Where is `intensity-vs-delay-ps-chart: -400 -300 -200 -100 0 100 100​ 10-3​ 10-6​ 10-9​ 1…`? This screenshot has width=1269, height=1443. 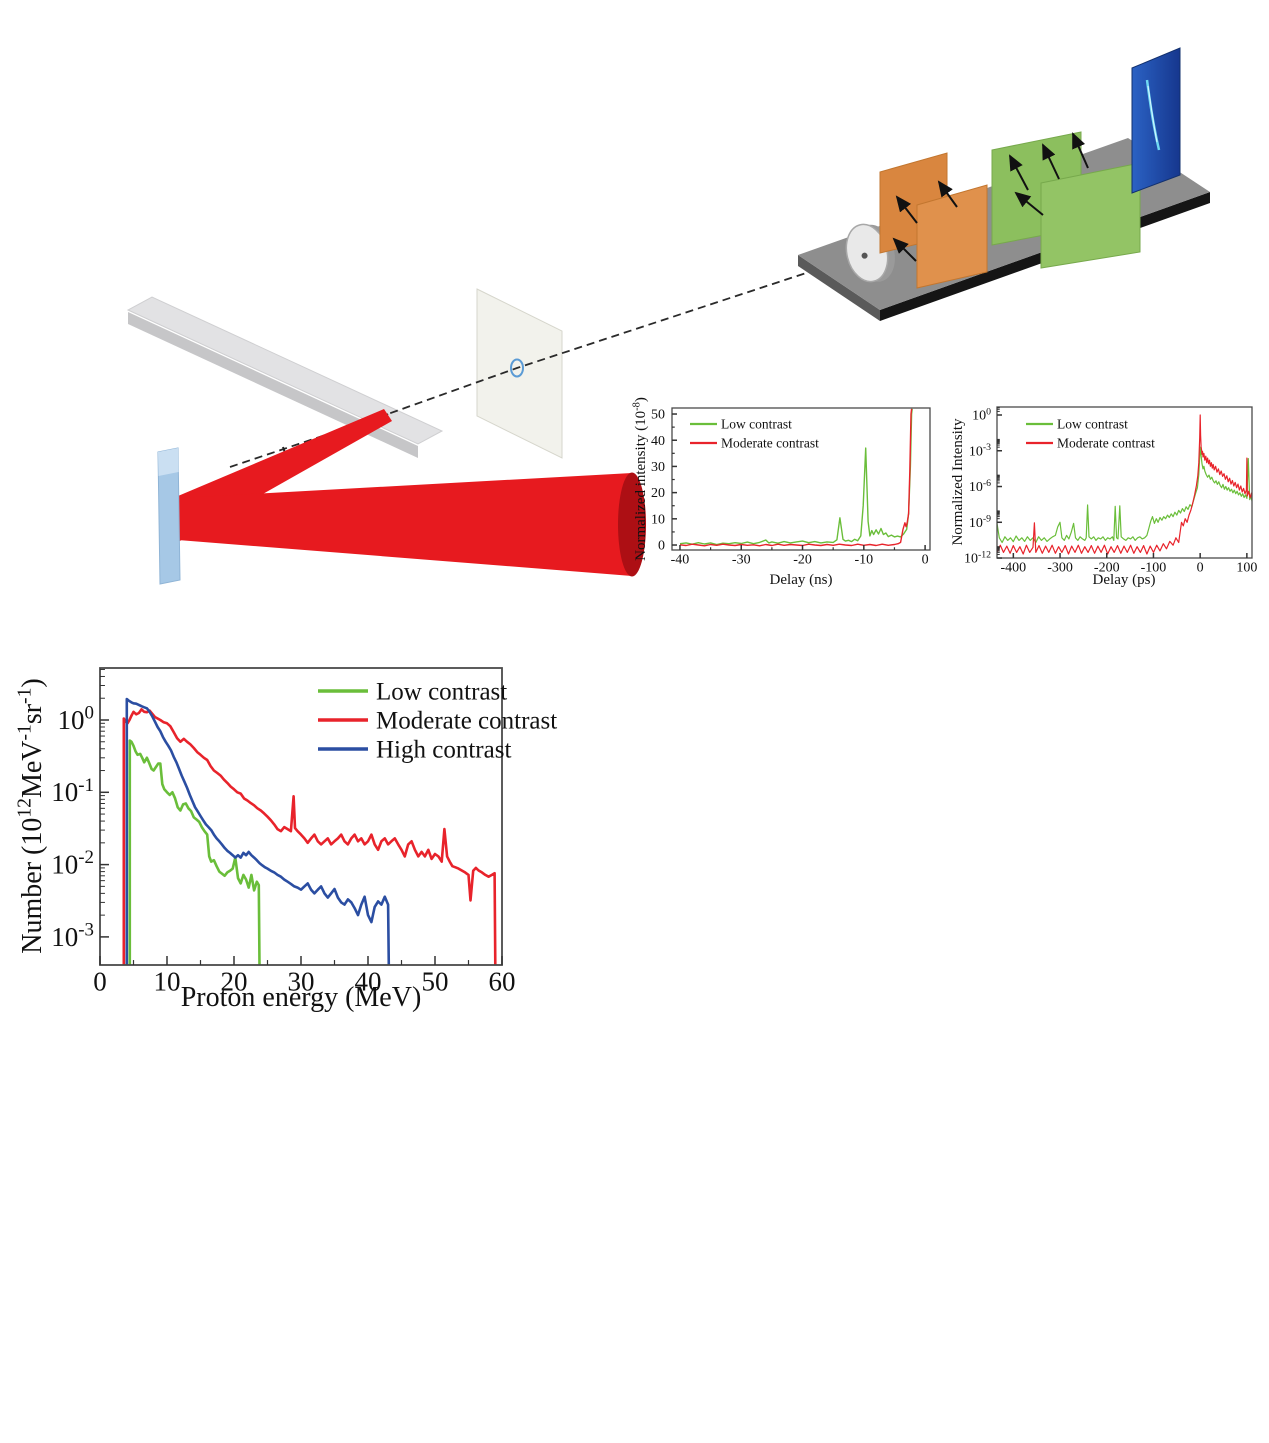
intensity-vs-delay-ps-chart: -400 -300 -200 -100 0 100 100​ 10-3​ 10-6​ 10-9​ 1… is located at coordinates (1103, 497).